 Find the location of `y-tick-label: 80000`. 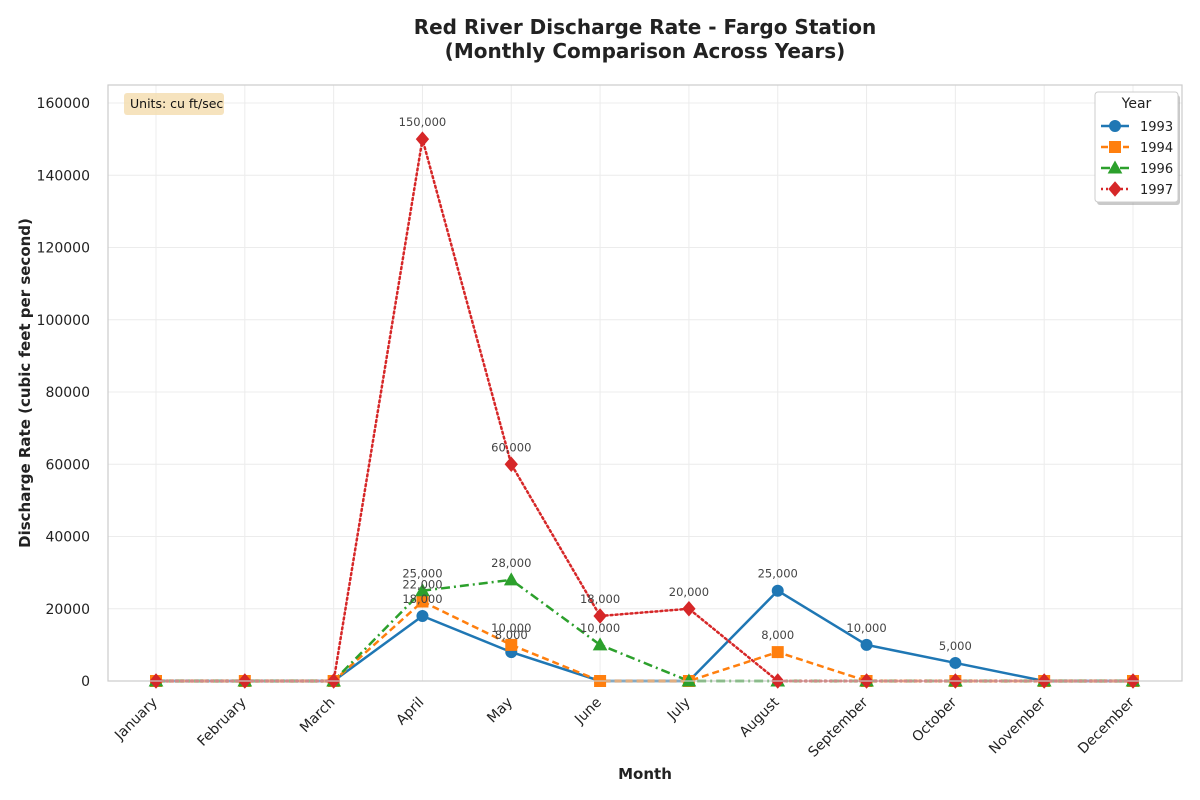

y-tick-label: 80000 is located at coordinates (67, 393).